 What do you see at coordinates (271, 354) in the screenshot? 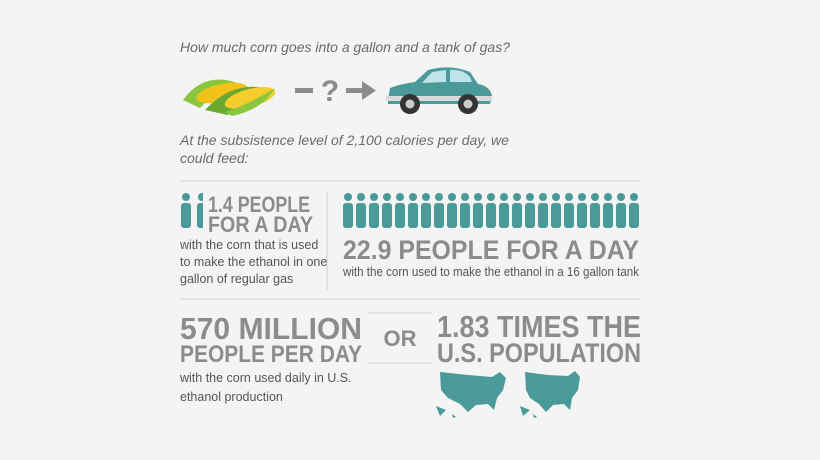
I see `stat-headline: PEOPLE PER DAY` at bounding box center [271, 354].